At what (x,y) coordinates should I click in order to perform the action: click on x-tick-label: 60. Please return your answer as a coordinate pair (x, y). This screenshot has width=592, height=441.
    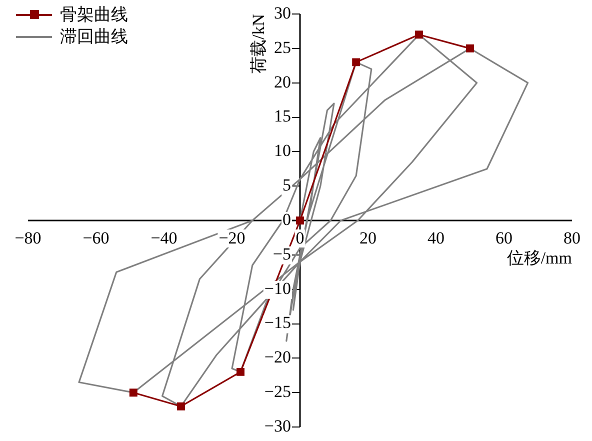
    Looking at the image, I should click on (504, 238).